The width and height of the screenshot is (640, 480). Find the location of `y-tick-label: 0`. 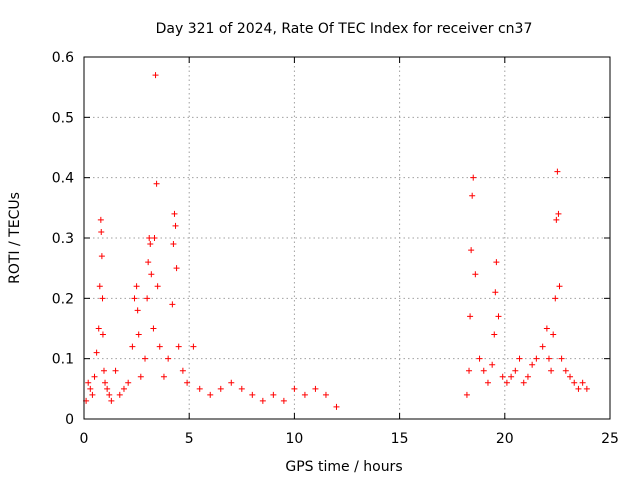

y-tick-label: 0 is located at coordinates (69, 420).